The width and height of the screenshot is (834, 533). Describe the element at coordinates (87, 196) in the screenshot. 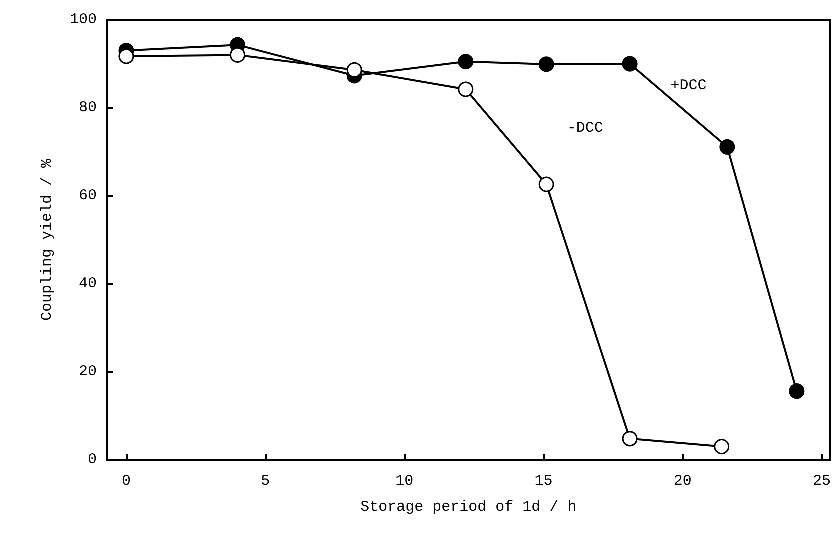

I see `y-tick-label: 60` at that location.